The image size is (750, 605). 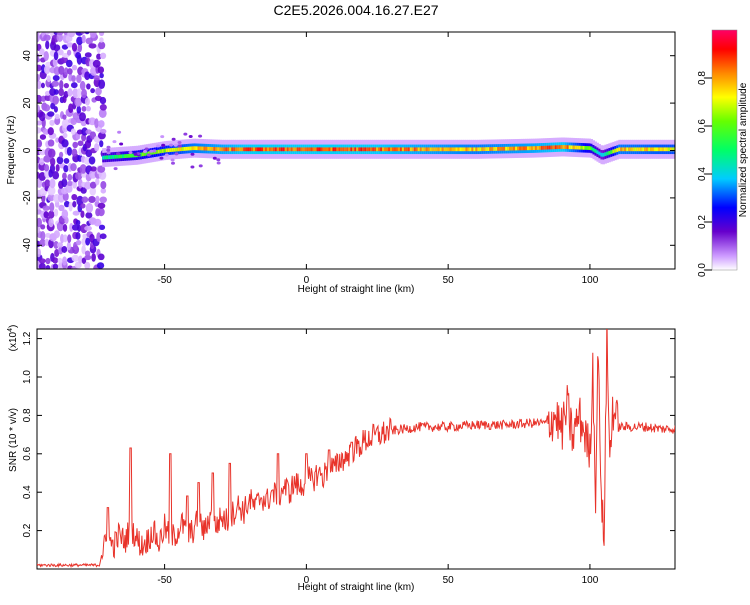 What do you see at coordinates (164, 580) in the screenshot?
I see `snr-xtick-label: -50` at bounding box center [164, 580].